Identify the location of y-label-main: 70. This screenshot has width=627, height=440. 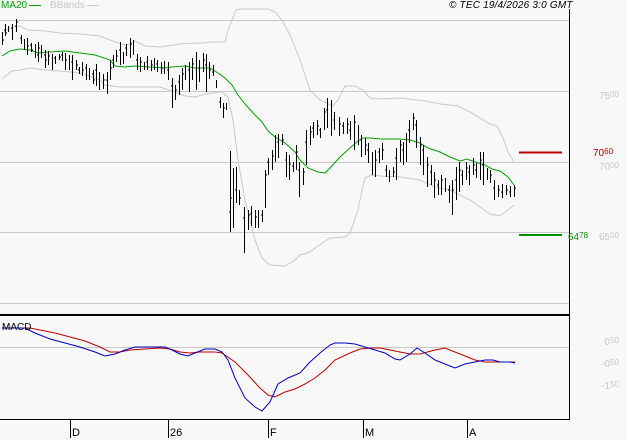
(604, 167).